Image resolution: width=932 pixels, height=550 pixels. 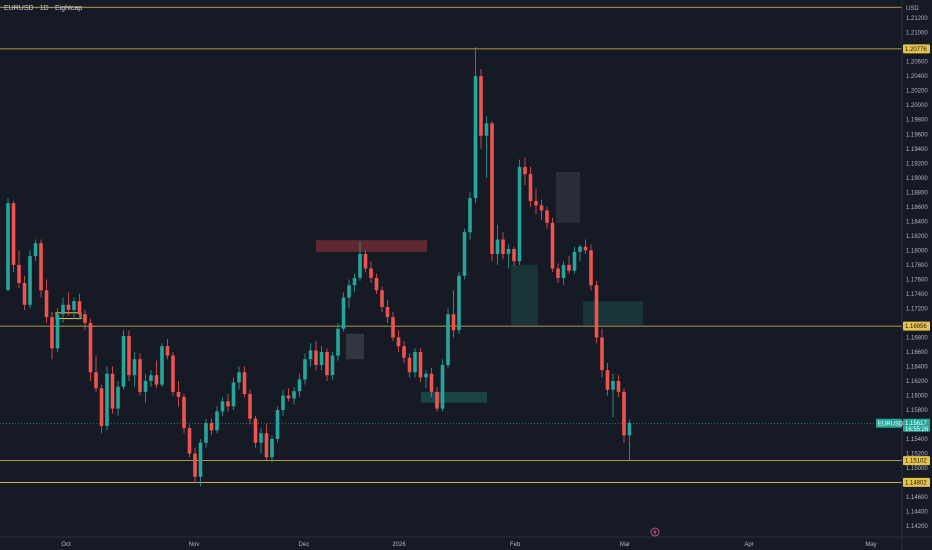 What do you see at coordinates (912, 9) in the screenshot?
I see `currency-label: USD` at bounding box center [912, 9].